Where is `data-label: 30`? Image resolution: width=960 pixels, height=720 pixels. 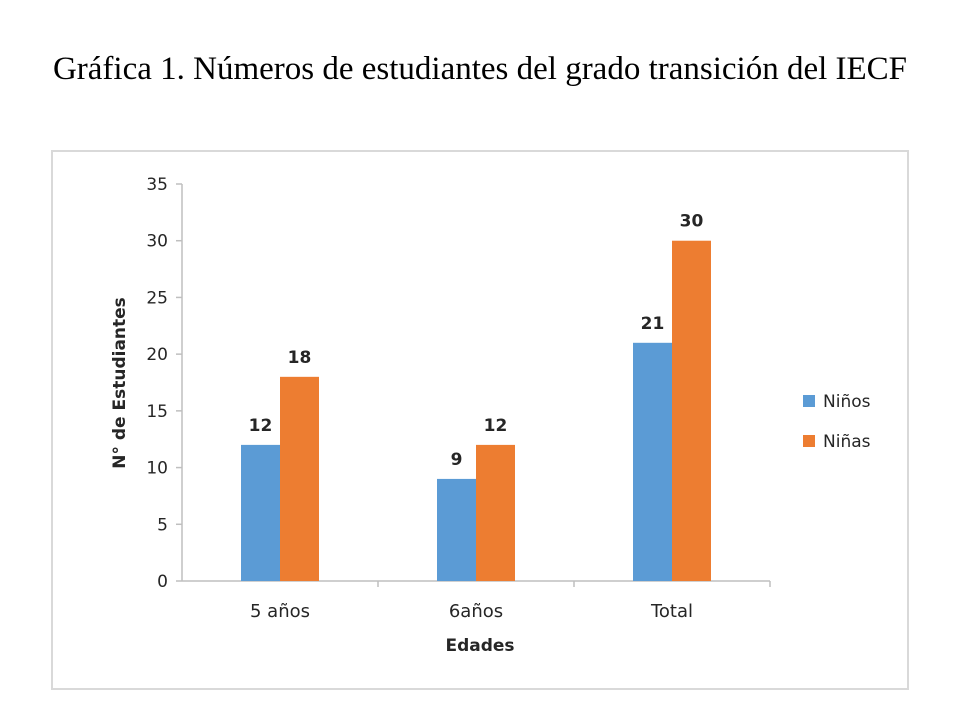
data-label: 30 is located at coordinates (692, 222).